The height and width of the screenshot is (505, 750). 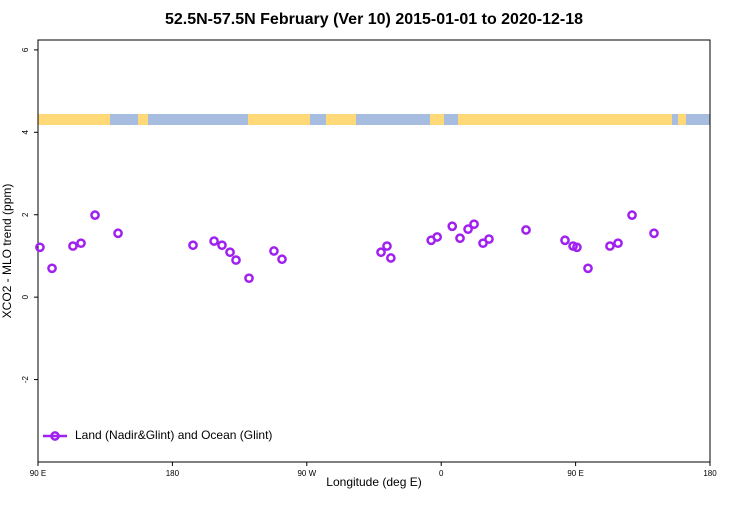 What do you see at coordinates (25, 296) in the screenshot?
I see `y-tick-label: 0` at bounding box center [25, 296].